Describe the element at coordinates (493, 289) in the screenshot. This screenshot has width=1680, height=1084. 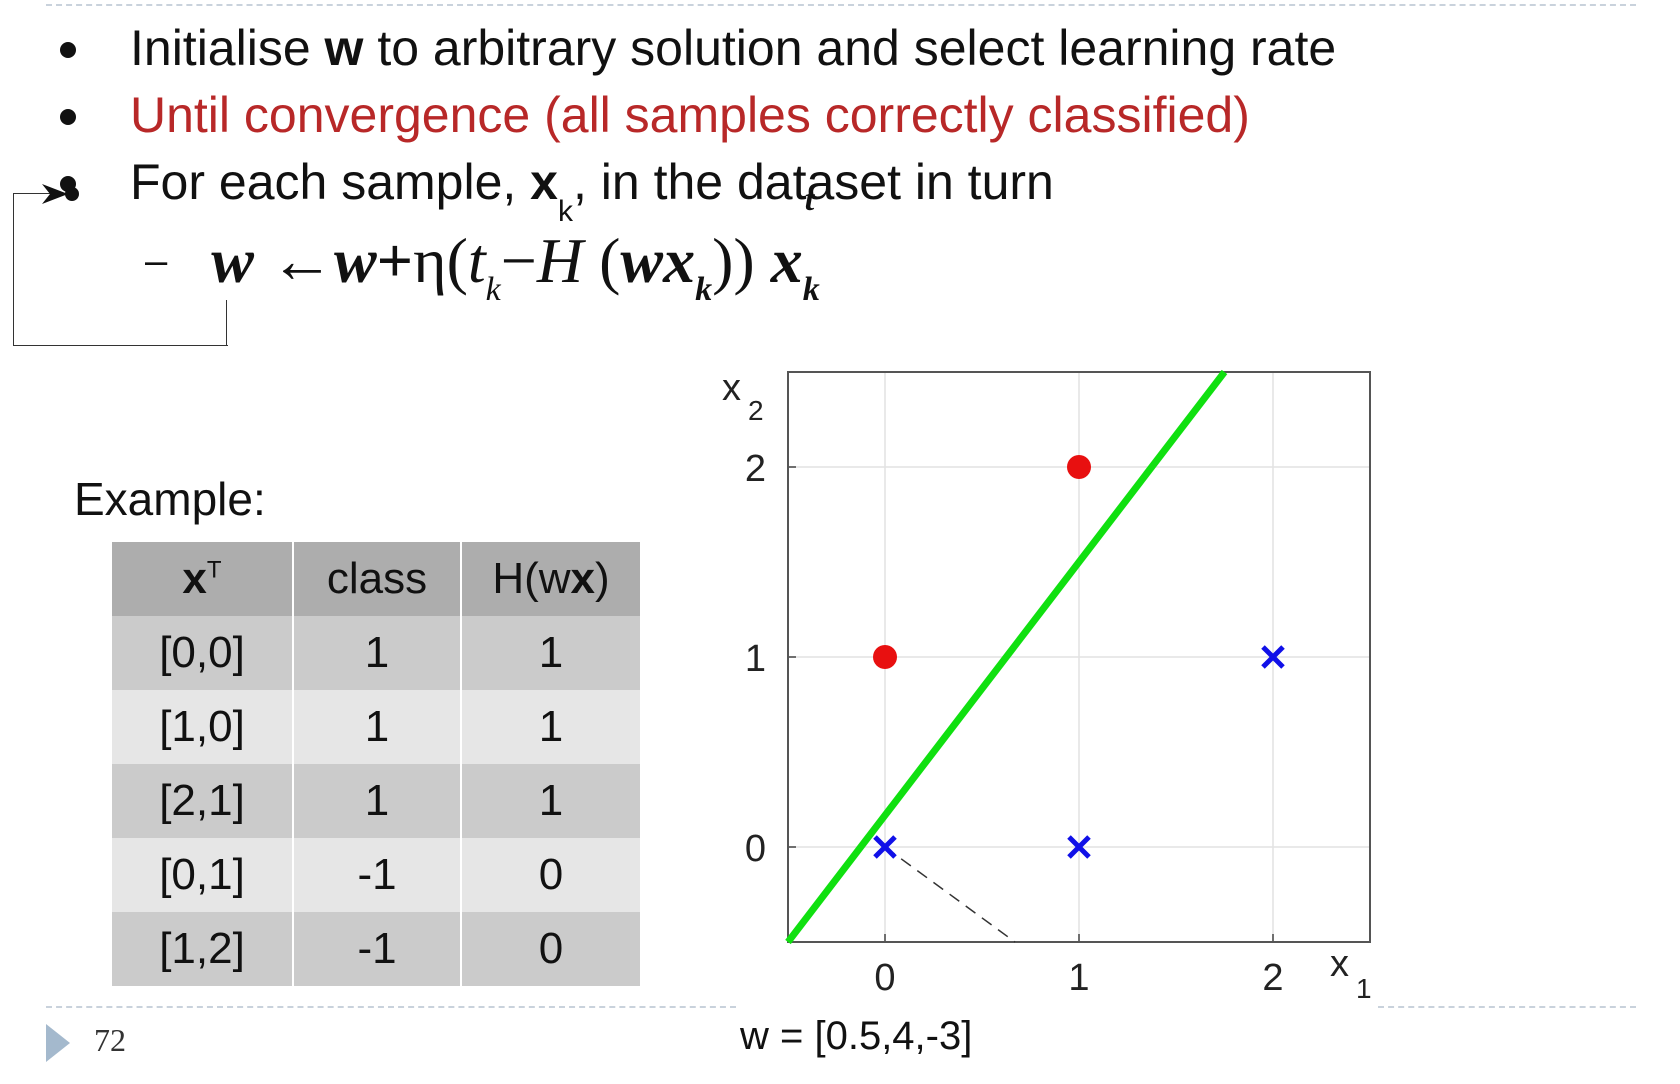
I see `formula-k1: k` at that location.